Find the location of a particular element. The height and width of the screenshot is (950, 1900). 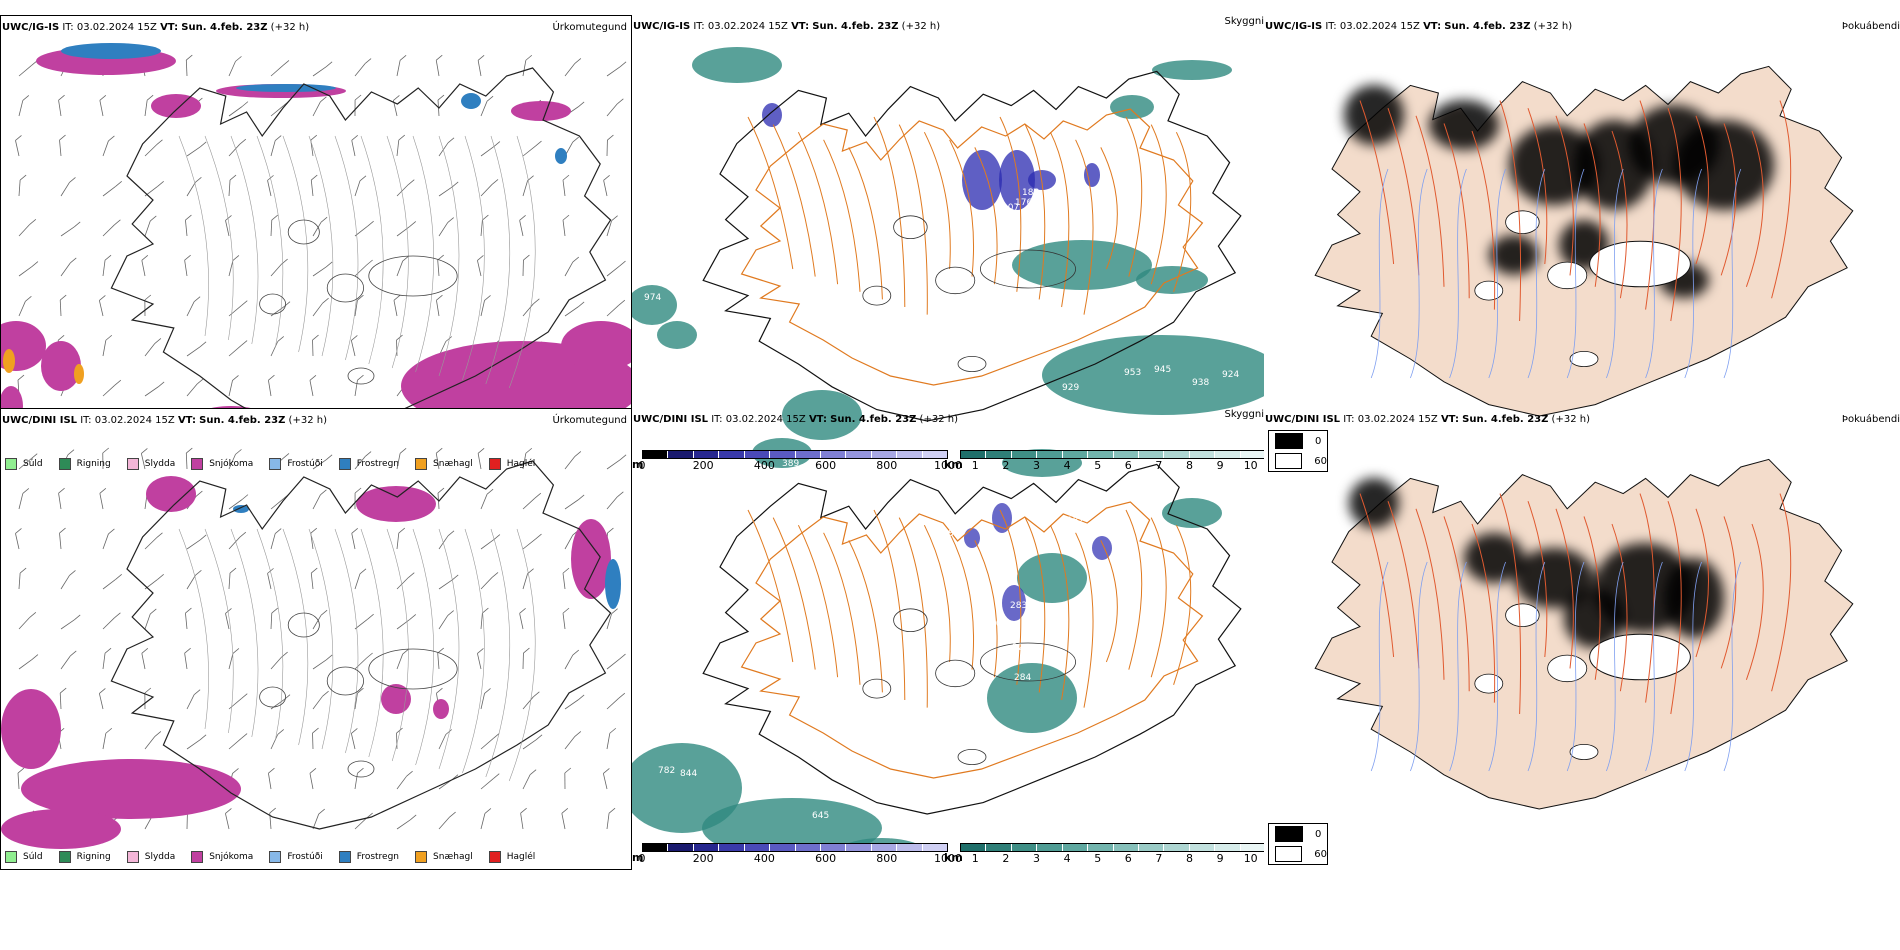

legend-item: Rigning is located at coordinates (84, 464).